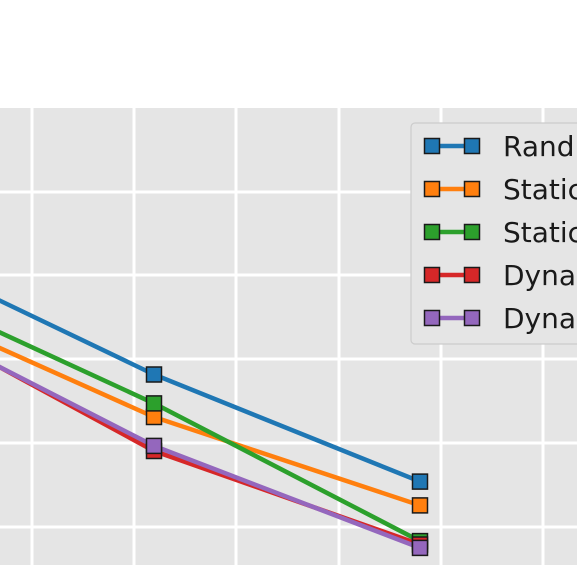 Image resolution: width=577 pixels, height=565 pixels. Describe the element at coordinates (500, 232) in the screenshot. I see `legend-entries: Rand Static Static Dyna Dyna` at that location.